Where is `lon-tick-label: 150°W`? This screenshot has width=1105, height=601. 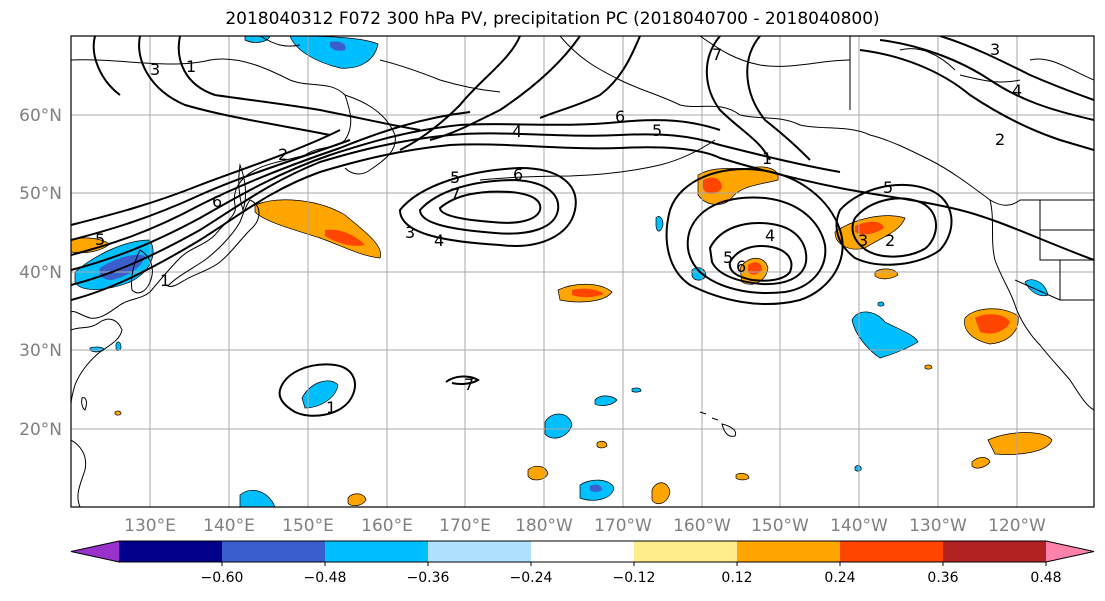
lon-tick-label: 150°W is located at coordinates (780, 526).